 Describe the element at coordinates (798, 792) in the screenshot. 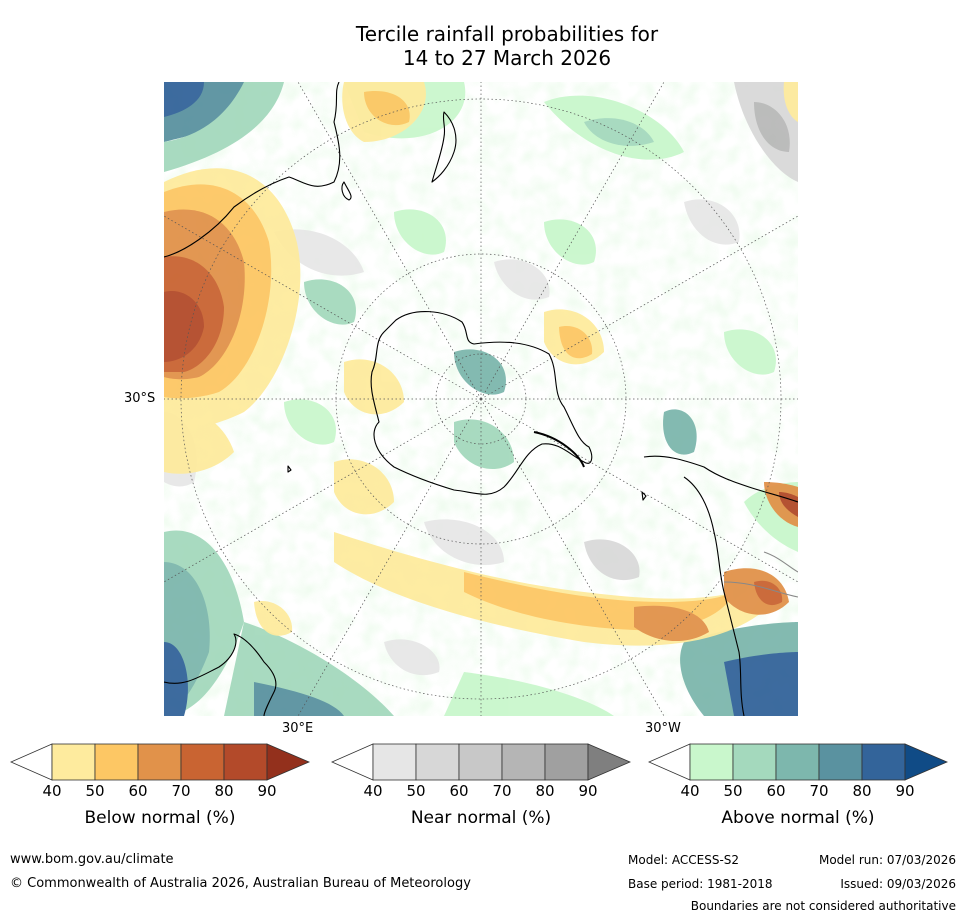

I see `colorbar-above-ticks: 40 50 60 70 80 90` at that location.